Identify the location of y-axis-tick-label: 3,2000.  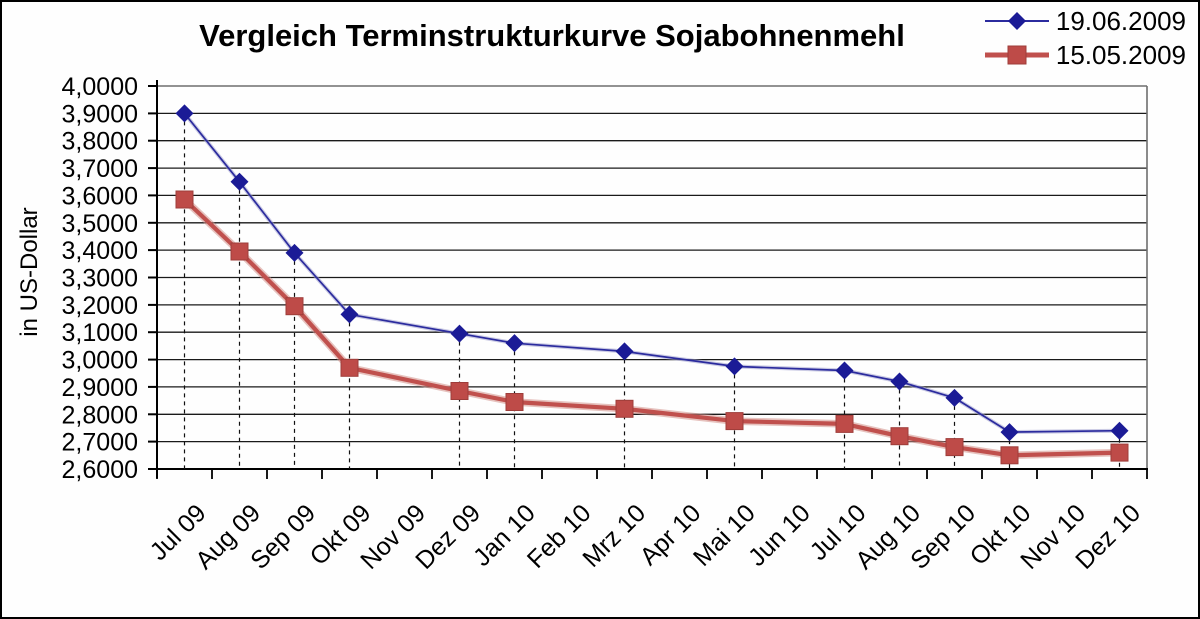
(100, 306).